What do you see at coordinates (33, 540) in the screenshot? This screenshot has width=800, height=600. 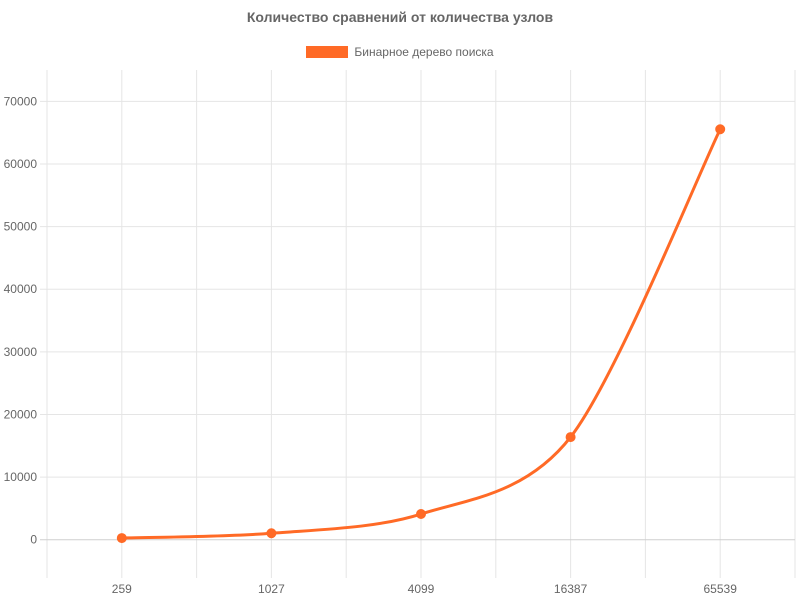 I see `y-tick-label: 0` at bounding box center [33, 540].